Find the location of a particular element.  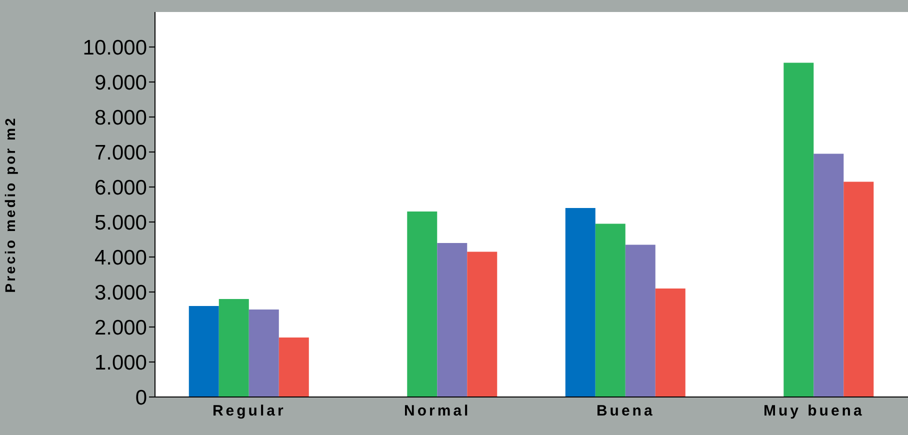

y-axis-title: Precio medio por m2 is located at coordinates (10, 204).